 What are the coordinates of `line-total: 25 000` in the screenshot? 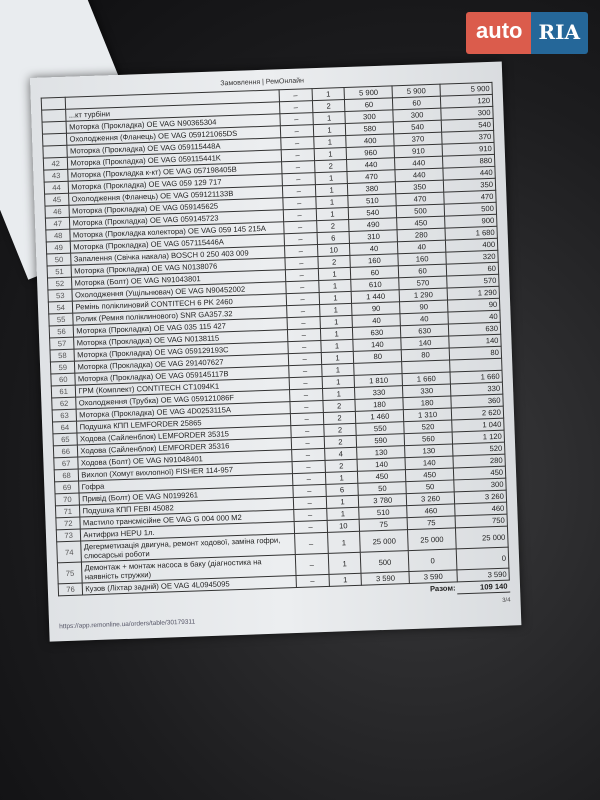 It's located at (482, 537).